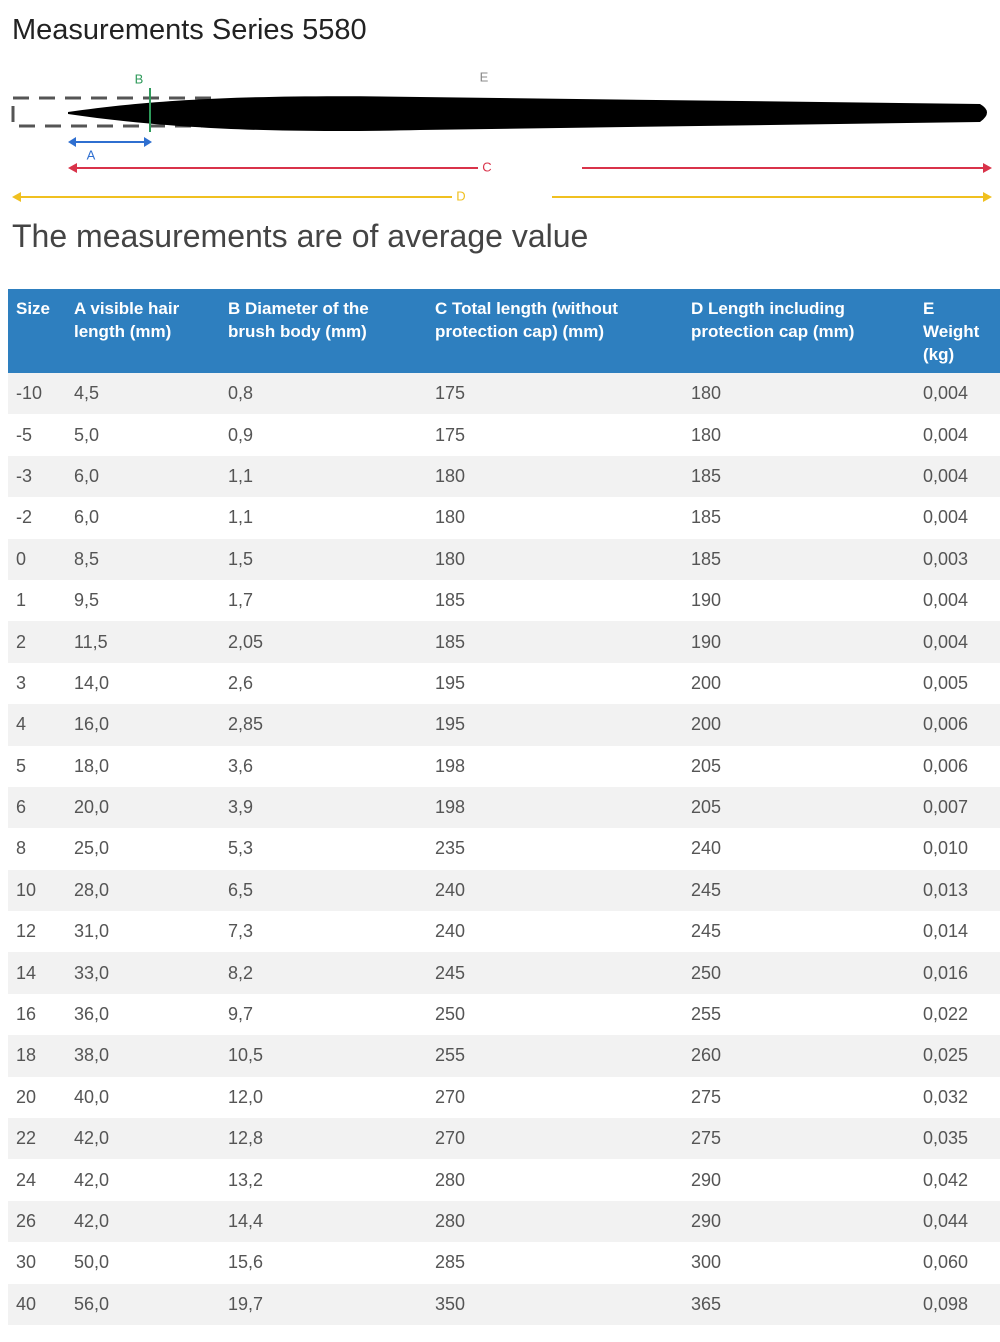  What do you see at coordinates (946, 848) in the screenshot?
I see `table-cell: 0,010` at bounding box center [946, 848].